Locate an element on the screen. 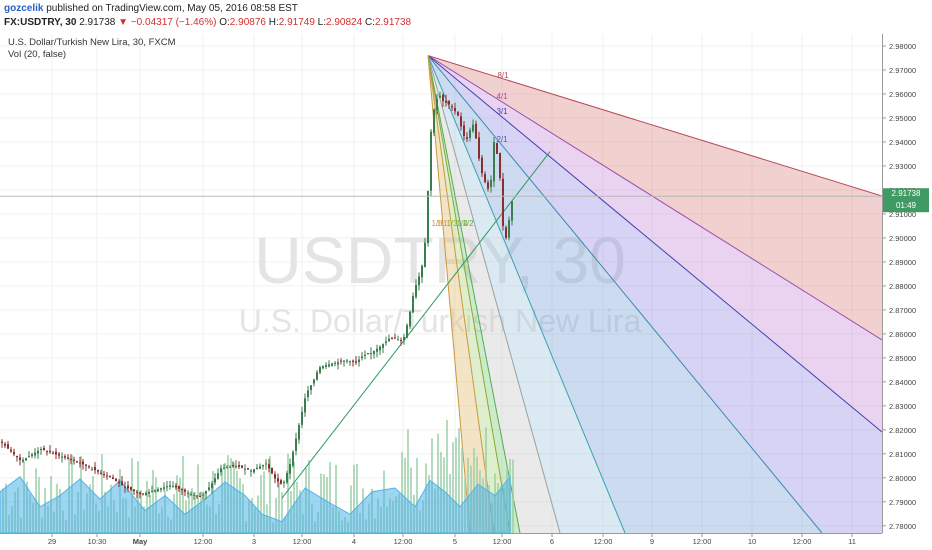 The width and height of the screenshot is (932, 550). price-tick-label: 2.94000 is located at coordinates (902, 142).